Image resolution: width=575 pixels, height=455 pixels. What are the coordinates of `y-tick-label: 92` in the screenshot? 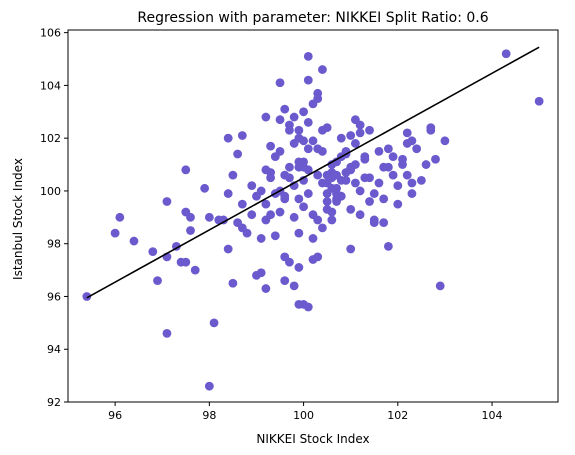 It's located at (54, 402).